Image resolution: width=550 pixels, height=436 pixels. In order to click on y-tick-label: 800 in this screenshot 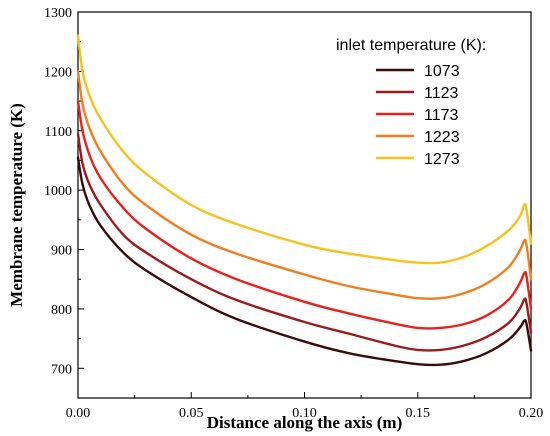, I will do `click(61, 310)`.